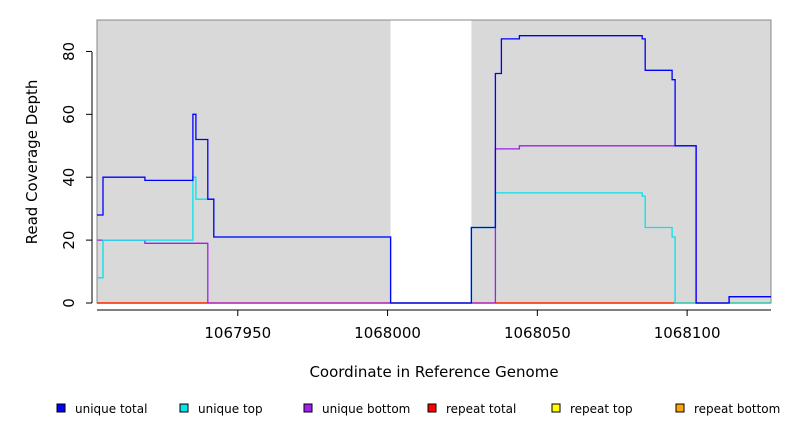  I want to click on legend-swatch-unique-top, so click(184, 408).